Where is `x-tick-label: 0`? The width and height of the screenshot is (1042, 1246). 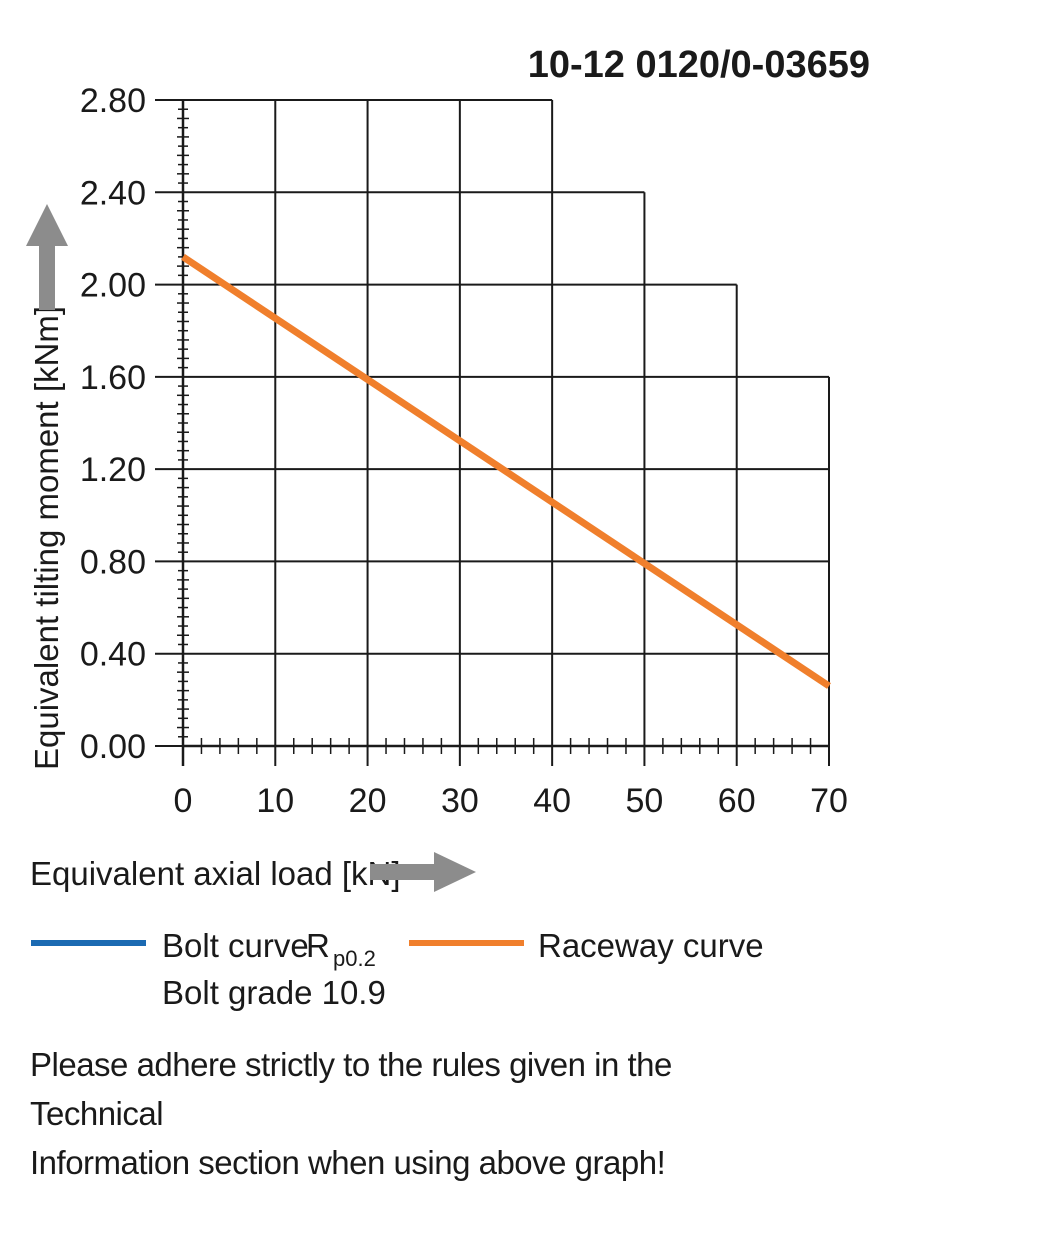 x-tick-label: 0 is located at coordinates (183, 801).